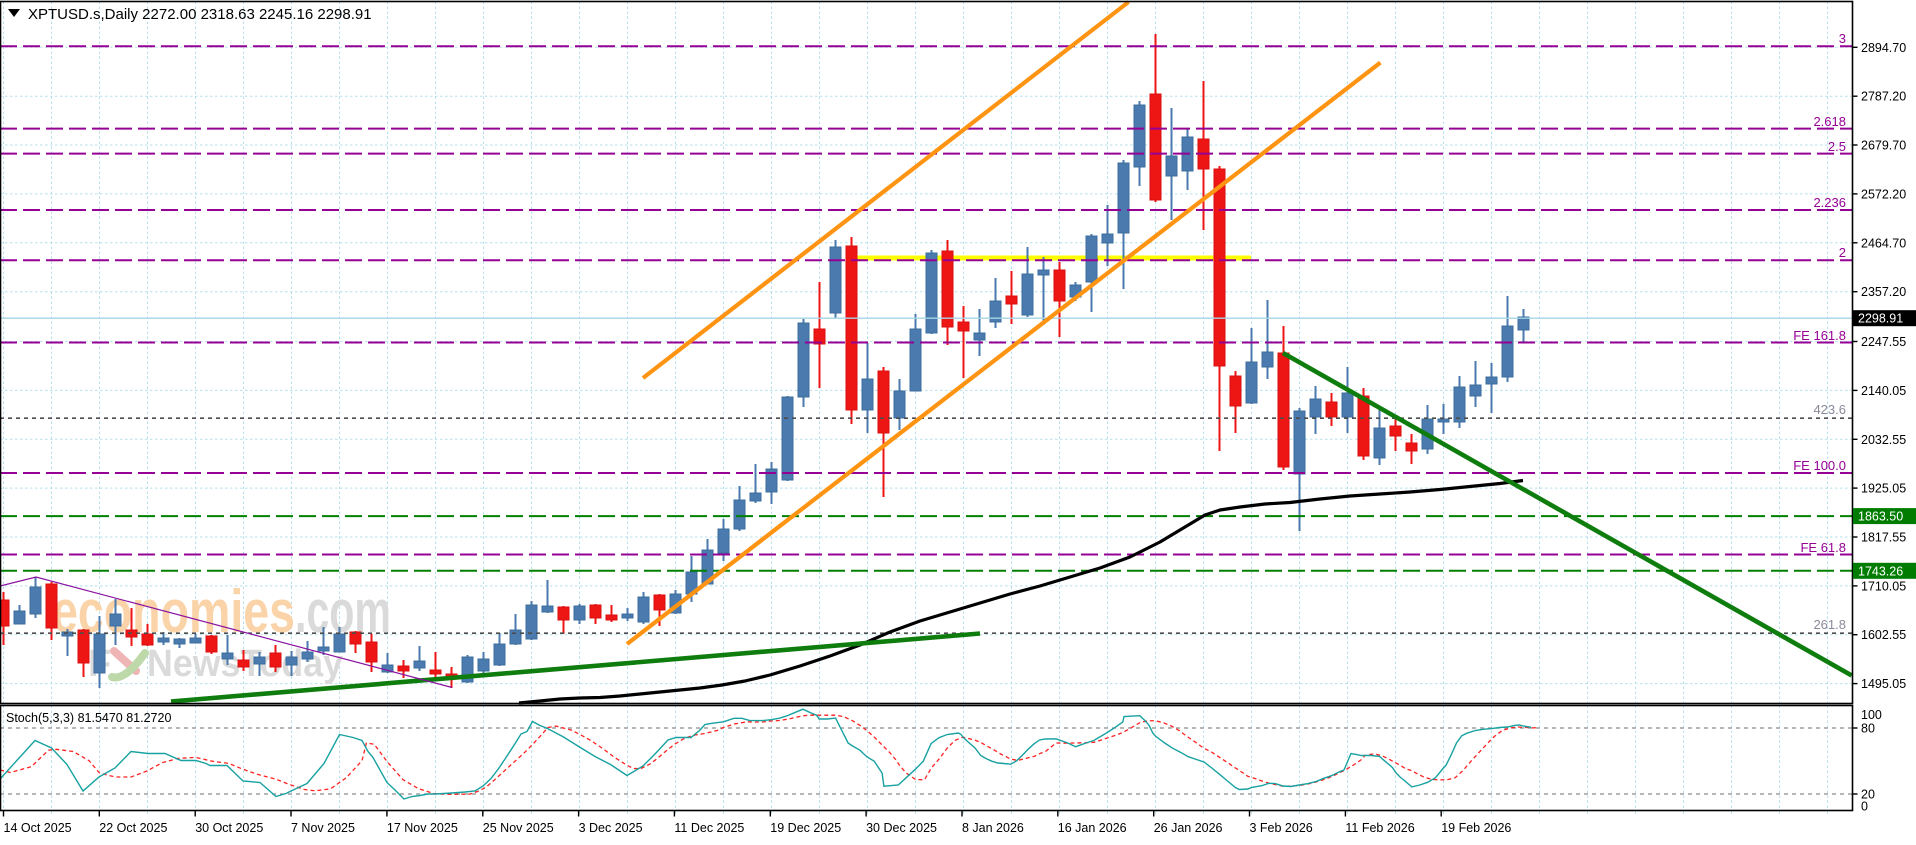 The height and width of the screenshot is (845, 1916). What do you see at coordinates (1883, 684) in the screenshot?
I see `svg-text: 1495.05` at bounding box center [1883, 684].